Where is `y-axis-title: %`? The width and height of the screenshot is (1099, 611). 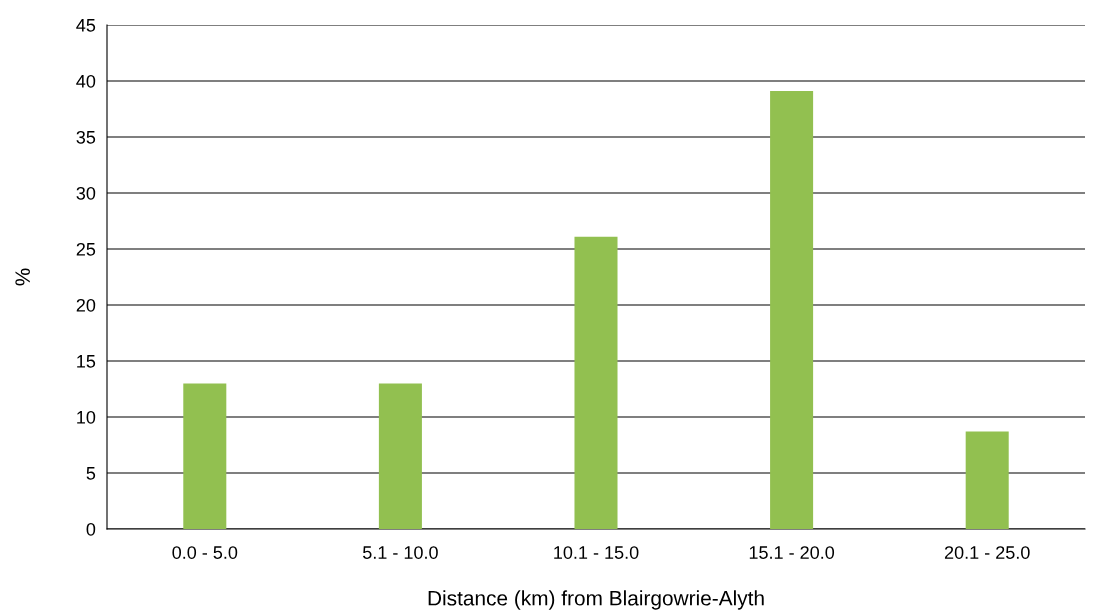 y-axis-title: % is located at coordinates (22, 277).